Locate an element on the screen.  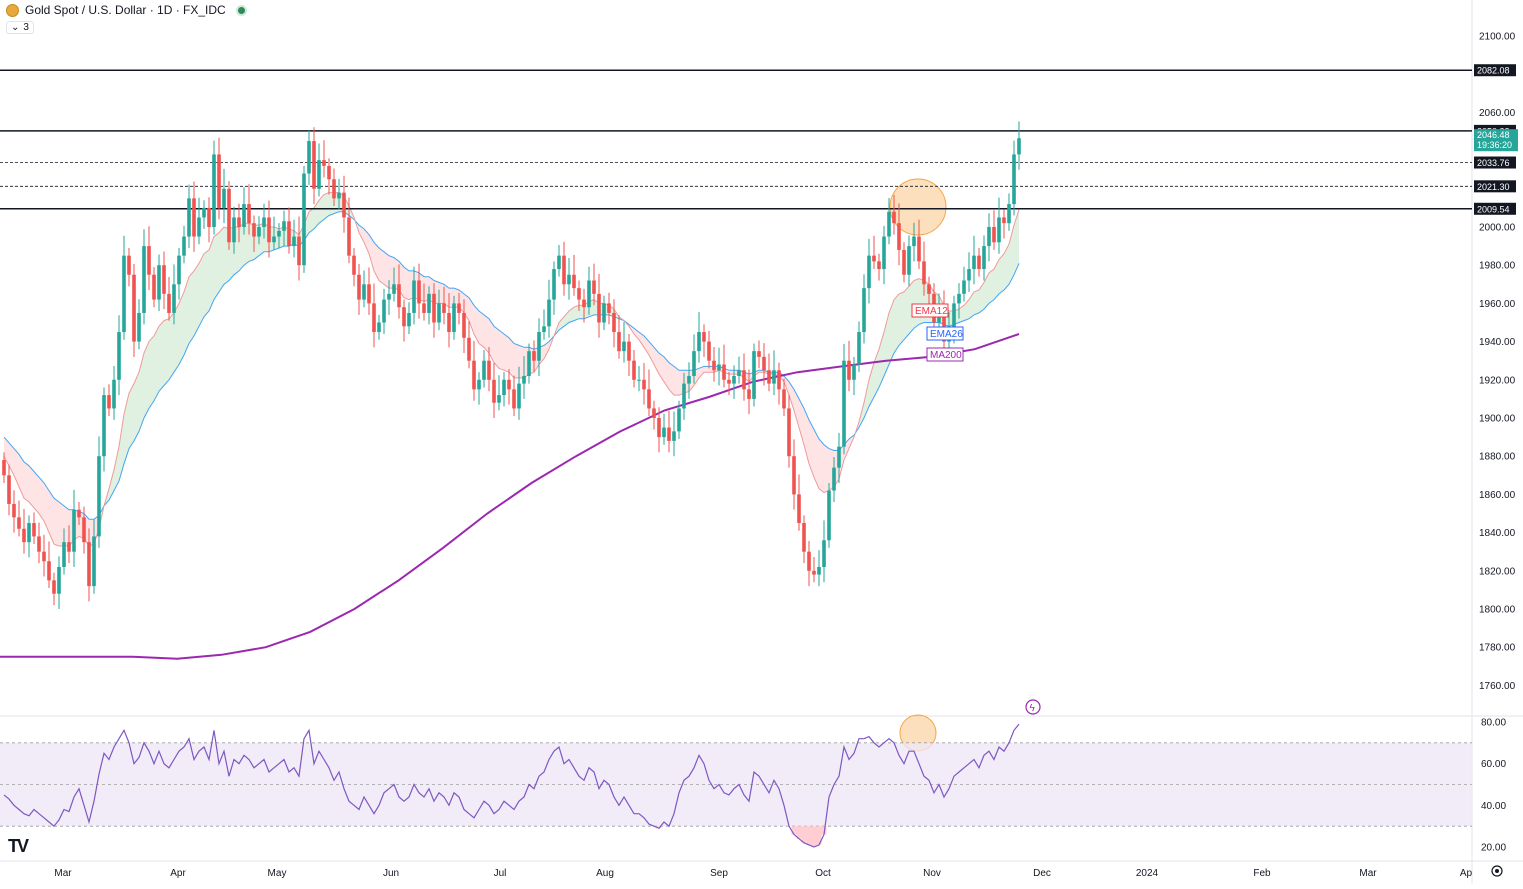
alert-bolt-icon is located at coordinates (1033, 707).